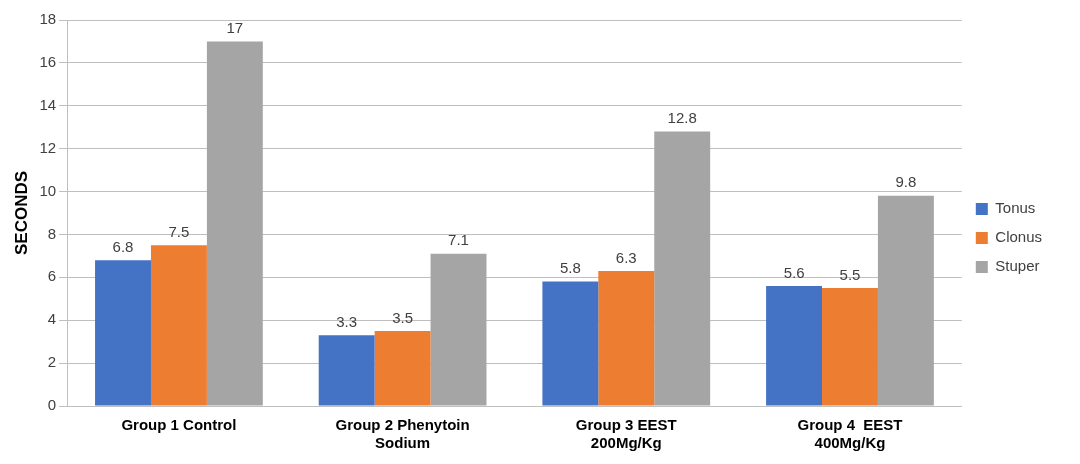 This screenshot has height=464, width=1080. What do you see at coordinates (123, 246) in the screenshot?
I see `data-label: 6.8` at bounding box center [123, 246].